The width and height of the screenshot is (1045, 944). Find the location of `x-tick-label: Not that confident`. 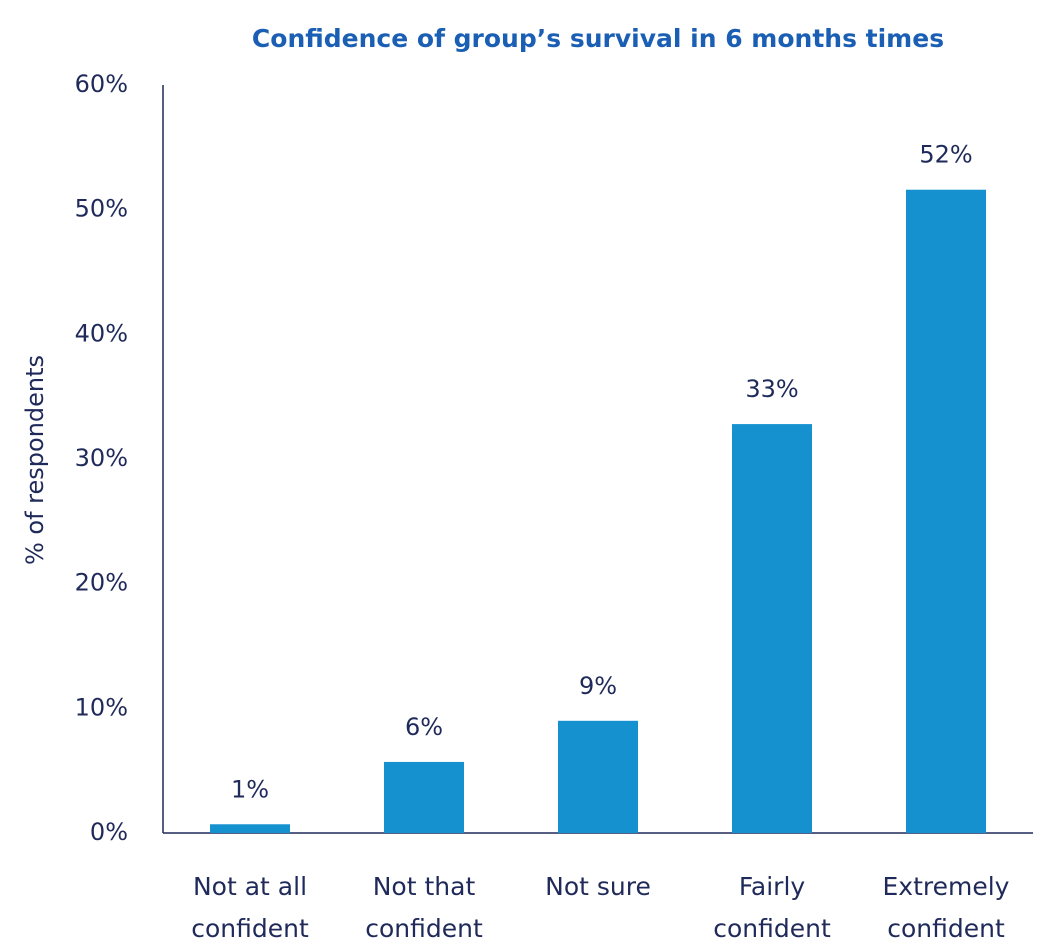

x-tick-label: Not that confident is located at coordinates (424, 907).